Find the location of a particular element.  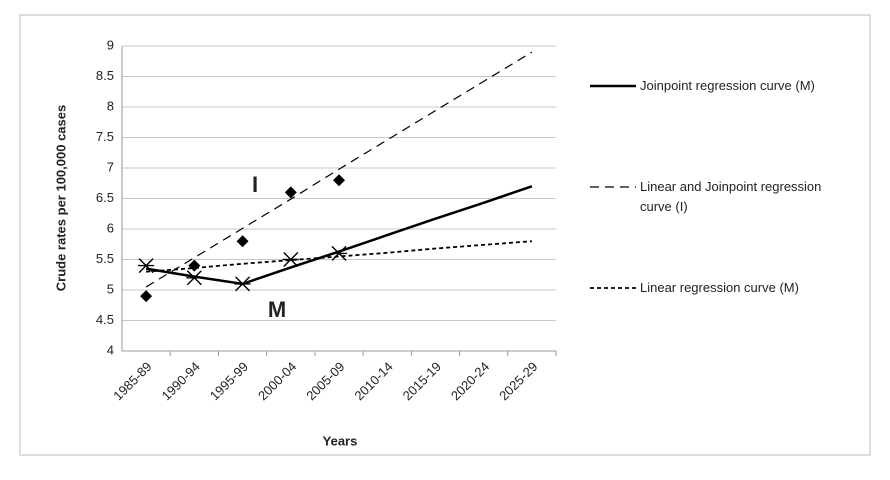

legend-label: Linear regression curve (M) is located at coordinates (719, 287).